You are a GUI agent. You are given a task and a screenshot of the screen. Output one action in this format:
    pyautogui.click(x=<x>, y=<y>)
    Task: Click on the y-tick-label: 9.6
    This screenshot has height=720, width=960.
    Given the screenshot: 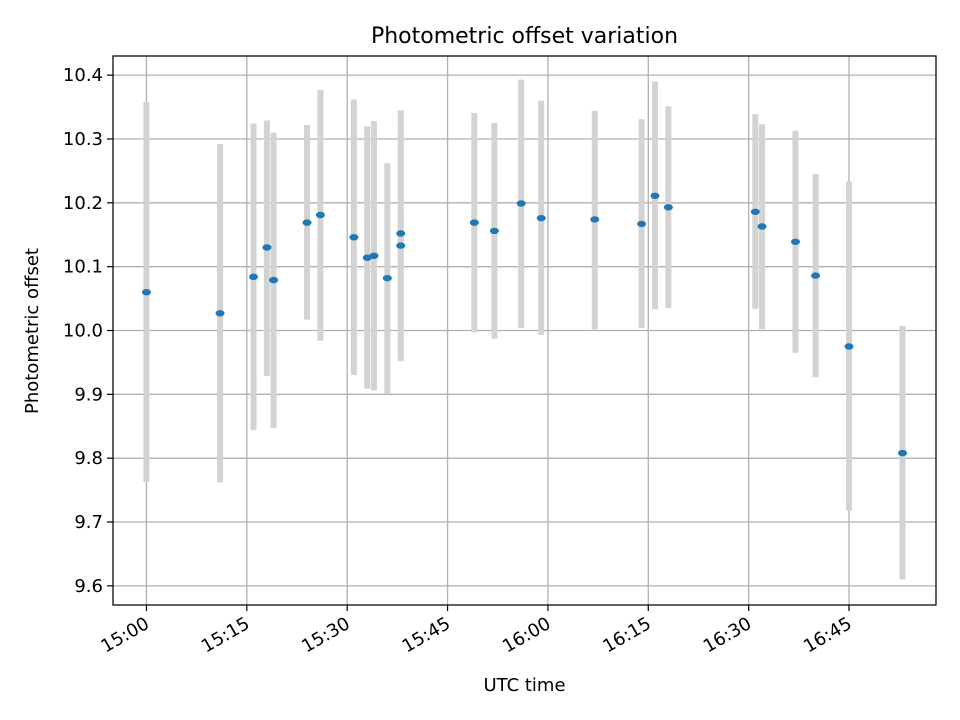 What is the action you would take?
    pyautogui.click(x=88, y=586)
    